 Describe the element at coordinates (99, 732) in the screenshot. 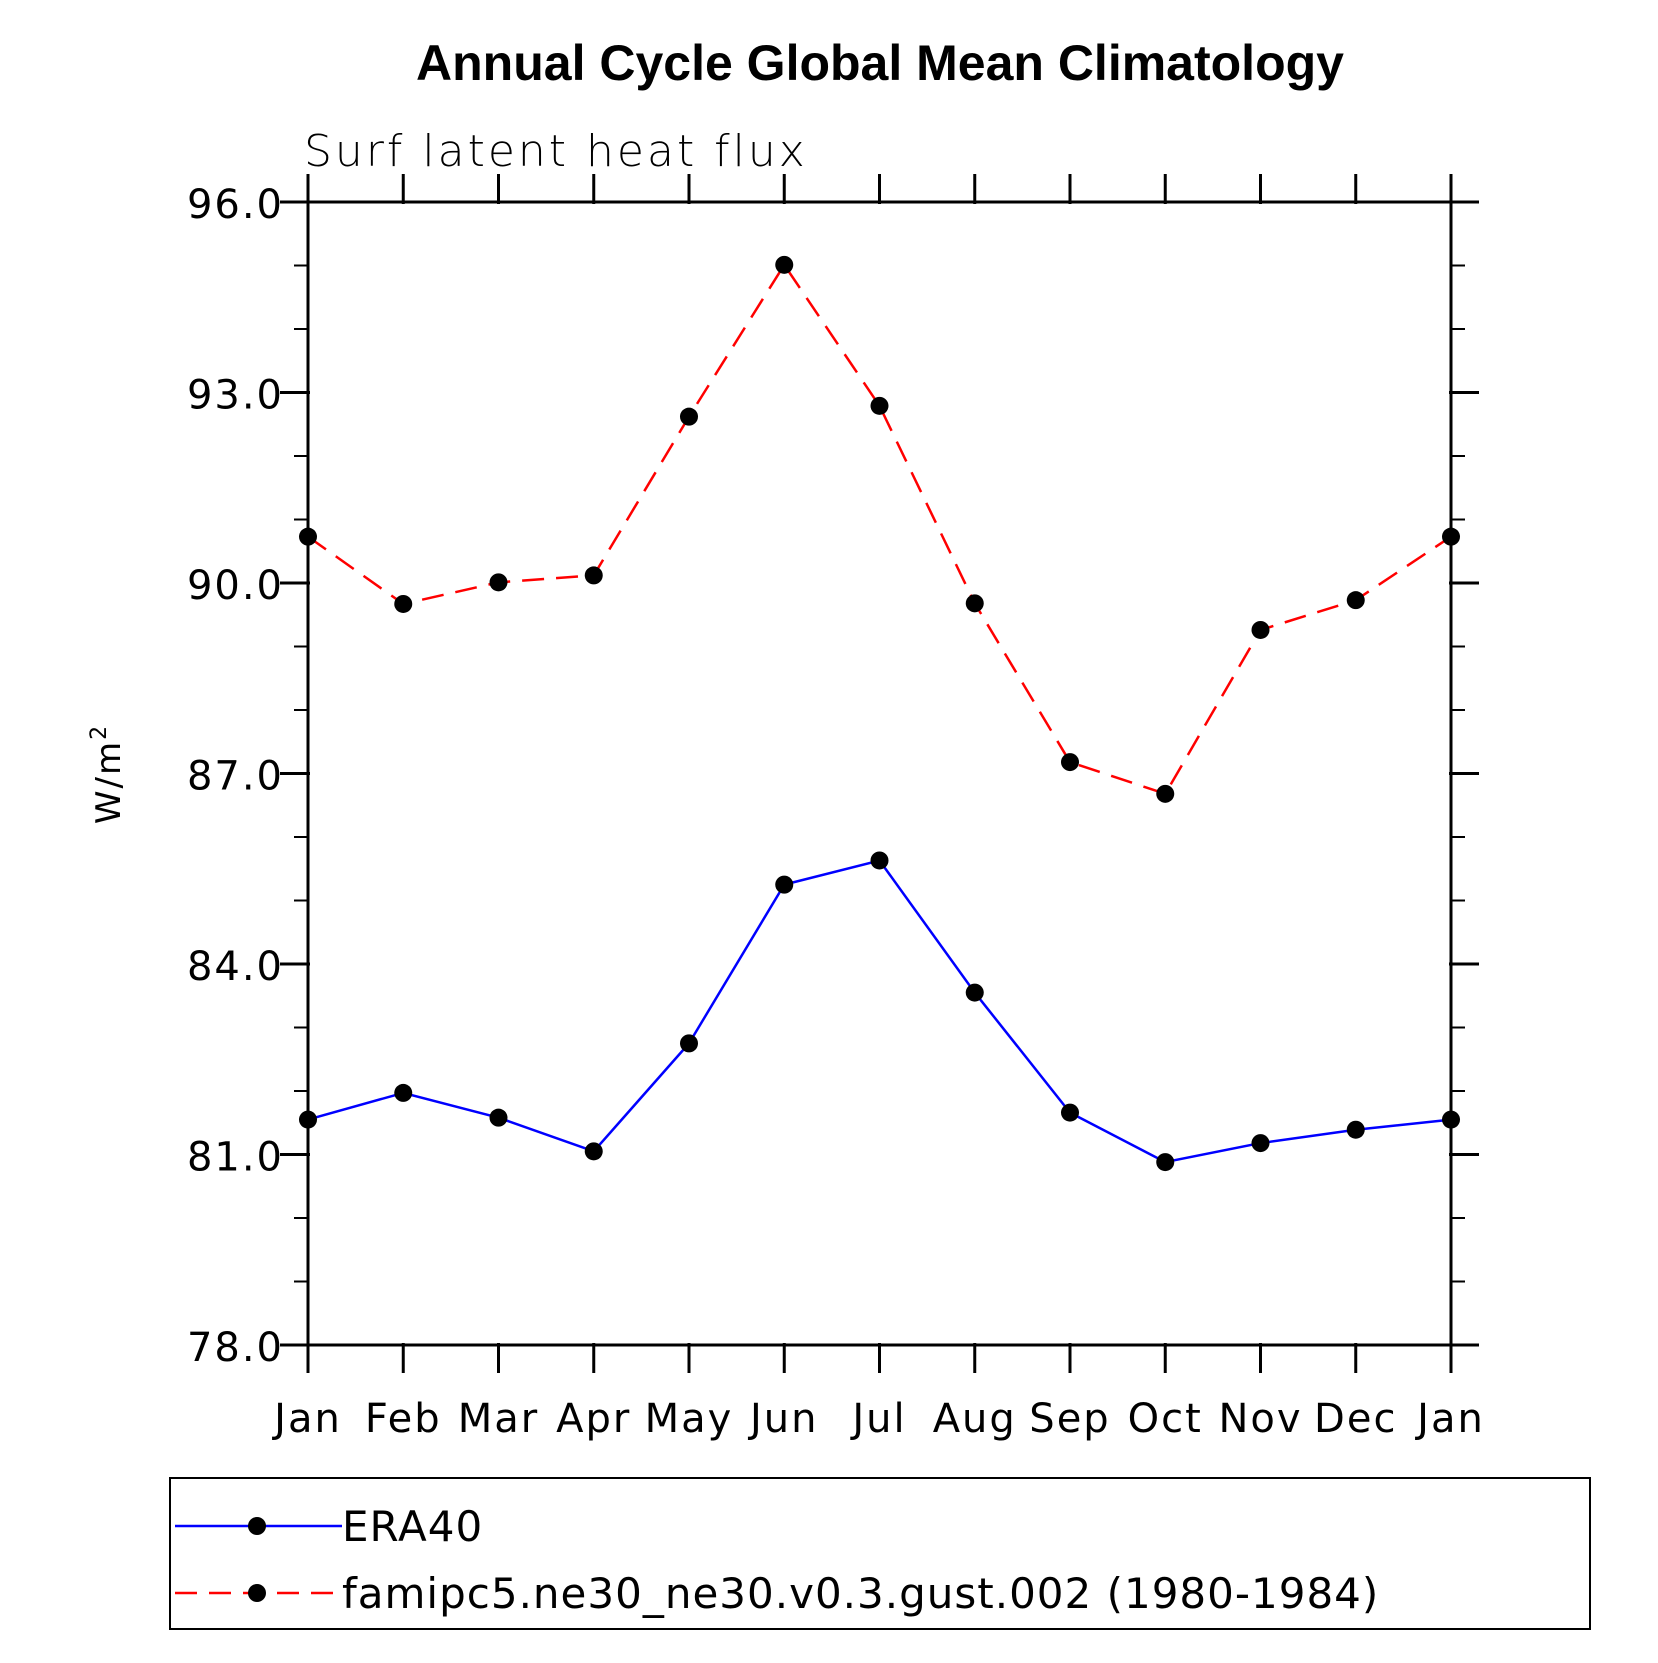

I see `y-axis-label-superscript: 2` at that location.